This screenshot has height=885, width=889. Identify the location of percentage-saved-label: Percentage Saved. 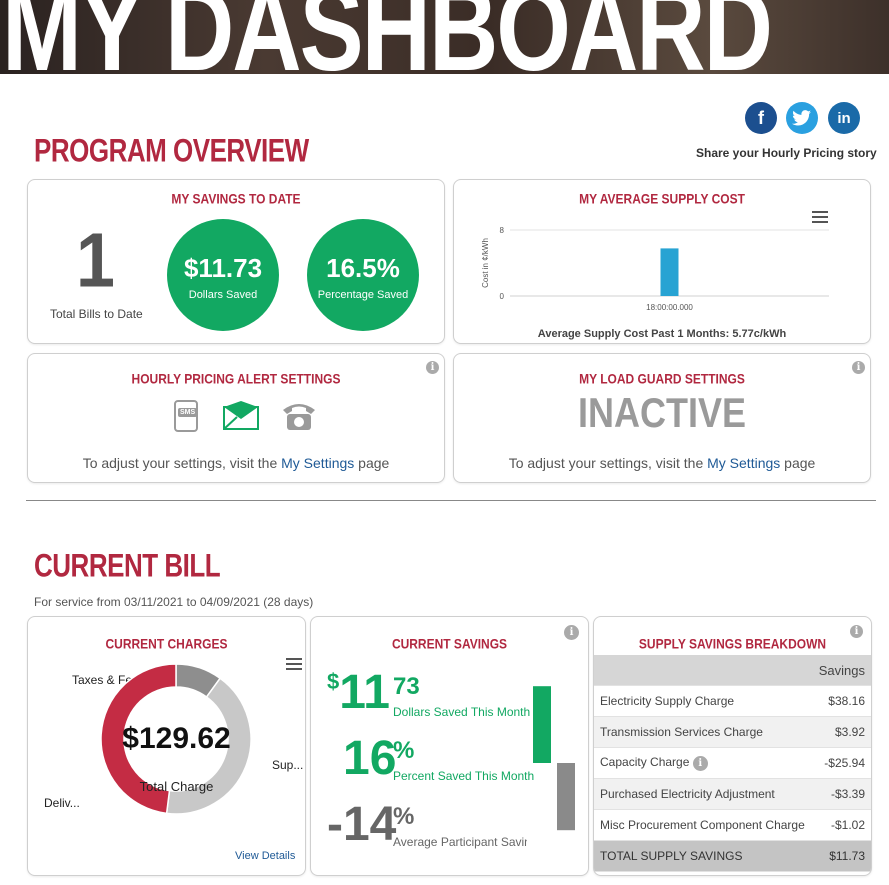
(363, 295).